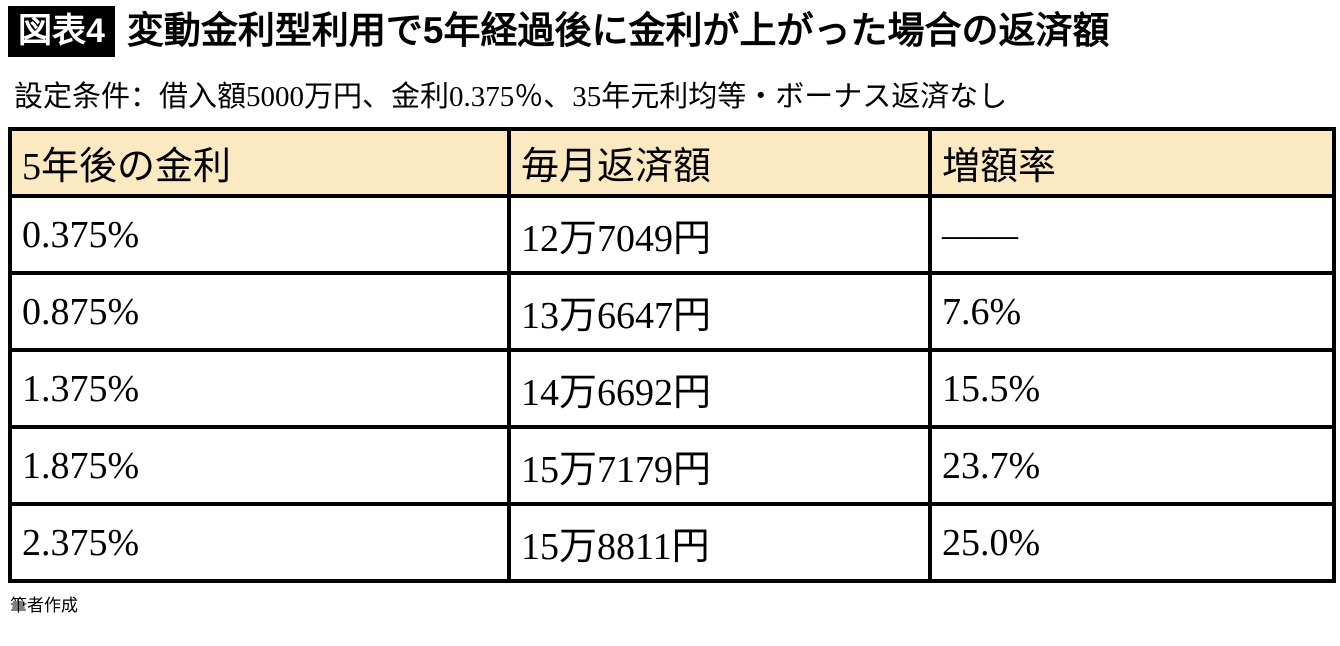 The image size is (1340, 646). I want to click on table-row: 1.875% 15万7179円 23.7%, so click(672, 465).